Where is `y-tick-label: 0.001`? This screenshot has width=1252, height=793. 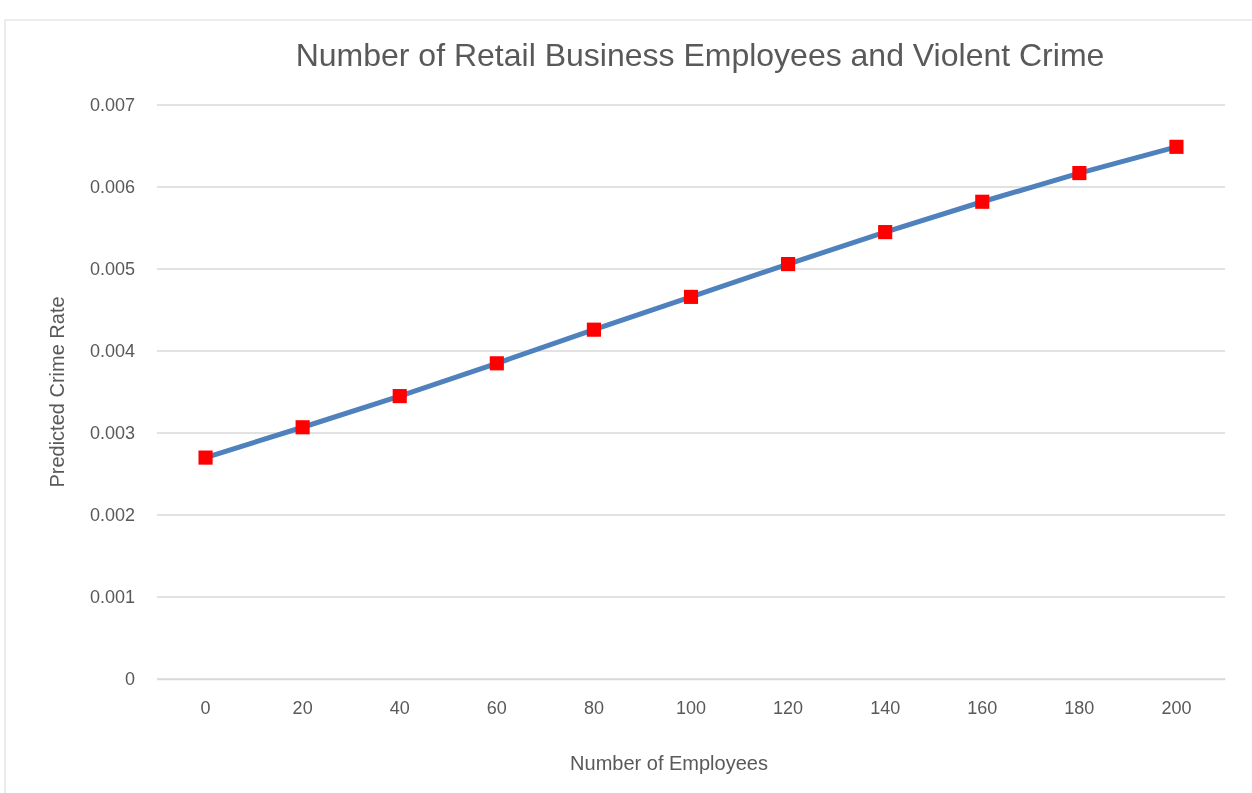
y-tick-label: 0.001 is located at coordinates (112, 597).